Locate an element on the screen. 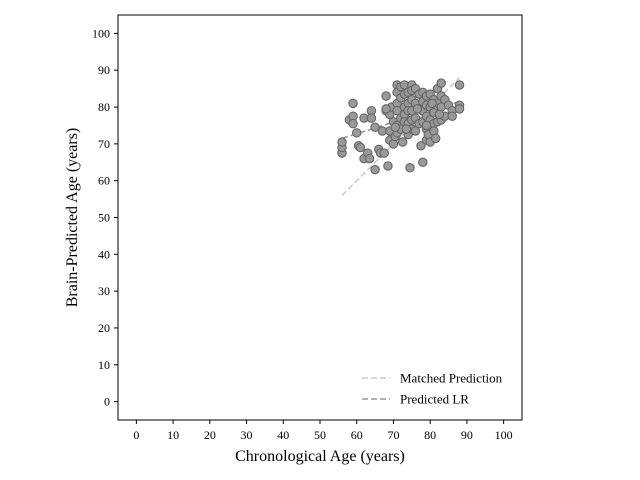  y-tick-label: 100 is located at coordinates (101, 33).